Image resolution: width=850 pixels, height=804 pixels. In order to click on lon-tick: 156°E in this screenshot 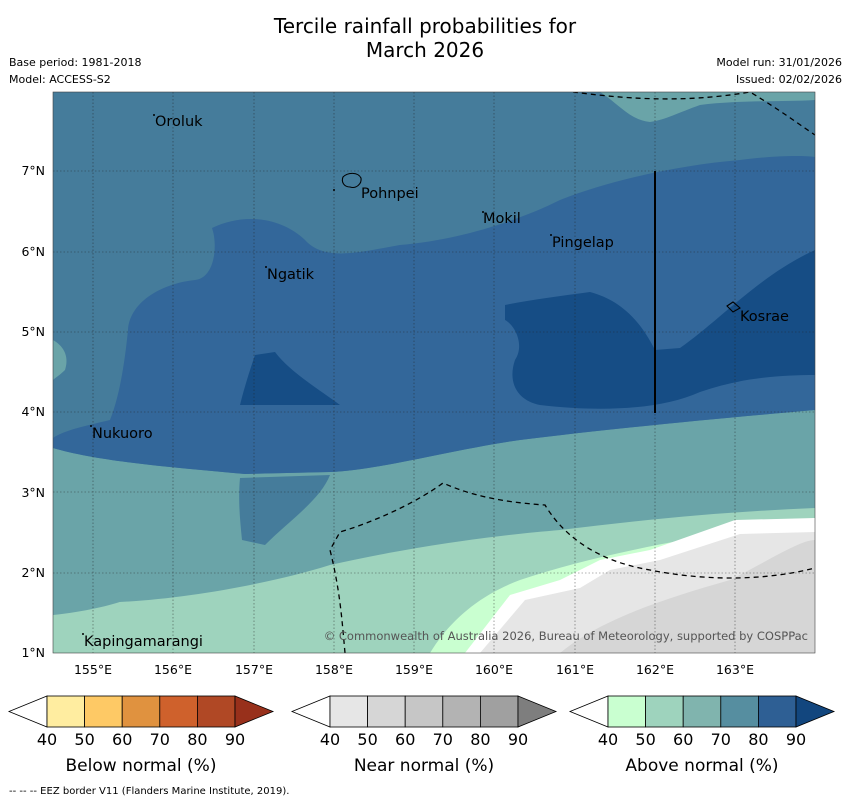, I will do `click(173, 669)`.